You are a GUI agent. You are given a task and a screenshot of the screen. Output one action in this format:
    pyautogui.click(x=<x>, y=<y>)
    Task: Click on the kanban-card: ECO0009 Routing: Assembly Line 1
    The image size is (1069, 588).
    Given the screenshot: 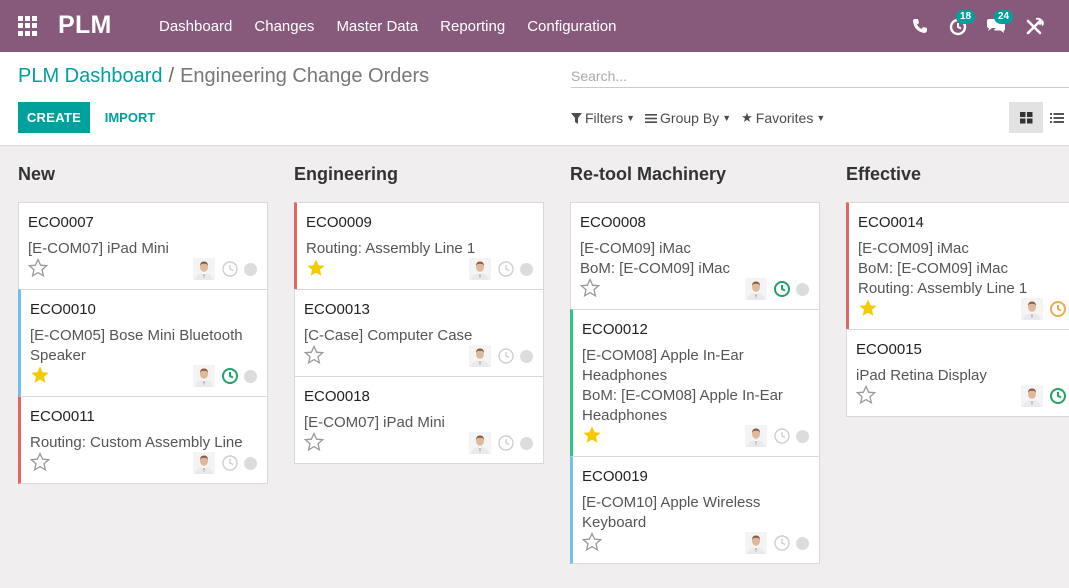 What is the action you would take?
    pyautogui.click(x=419, y=246)
    